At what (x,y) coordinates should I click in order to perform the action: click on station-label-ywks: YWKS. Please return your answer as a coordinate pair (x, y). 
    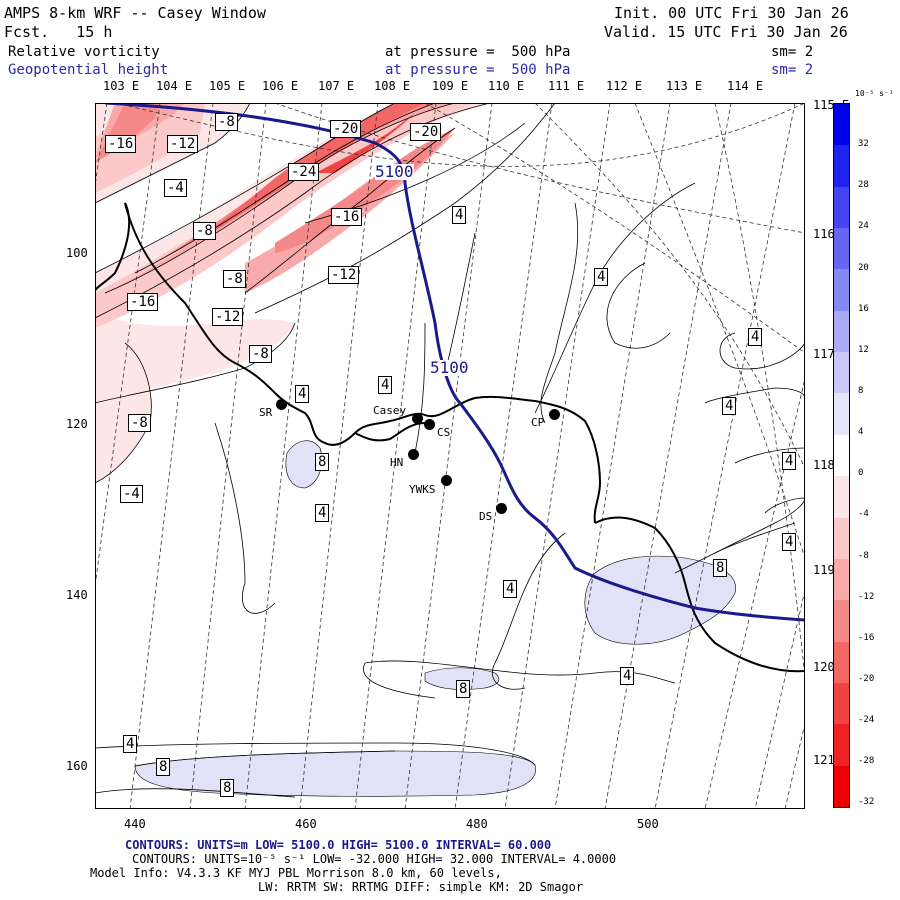
    Looking at the image, I should click on (422, 489).